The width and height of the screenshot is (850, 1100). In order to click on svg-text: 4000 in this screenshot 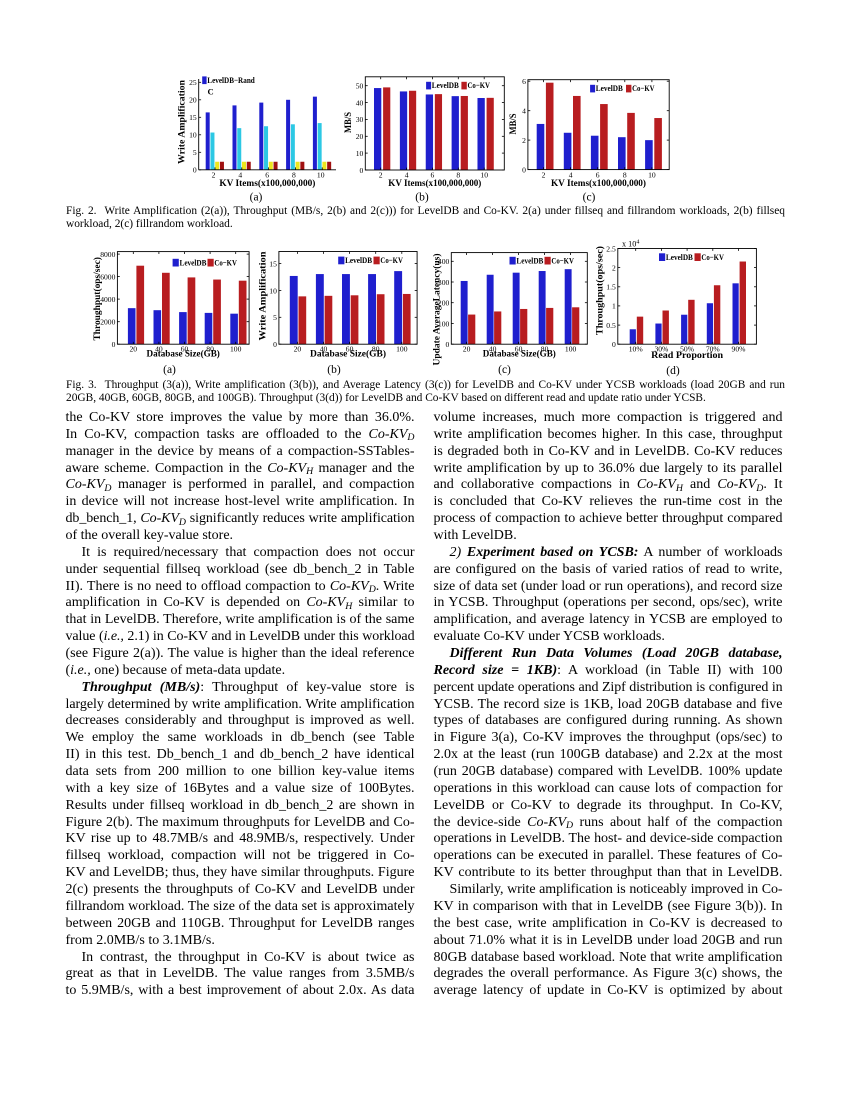, I will do `click(107, 299)`.